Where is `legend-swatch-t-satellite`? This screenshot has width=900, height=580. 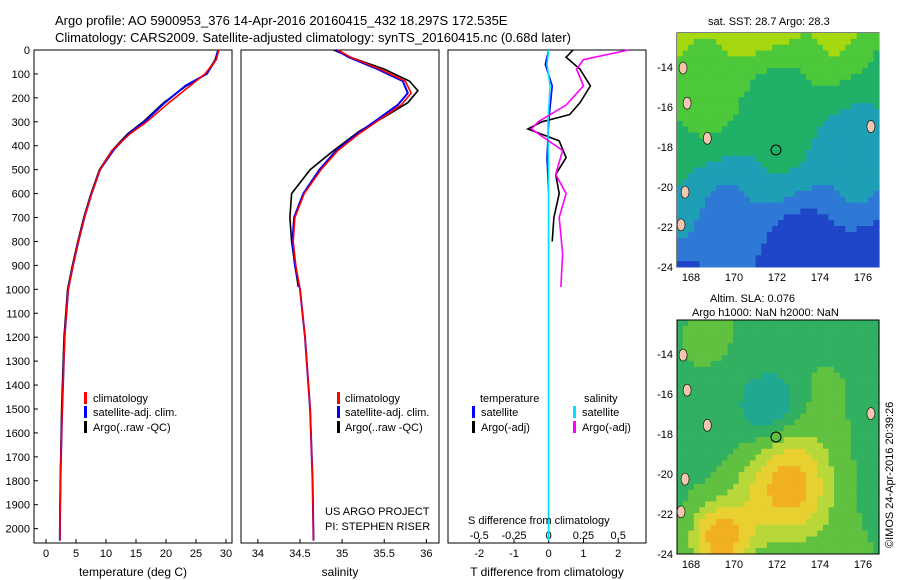
legend-swatch-t-satellite is located at coordinates (473, 412).